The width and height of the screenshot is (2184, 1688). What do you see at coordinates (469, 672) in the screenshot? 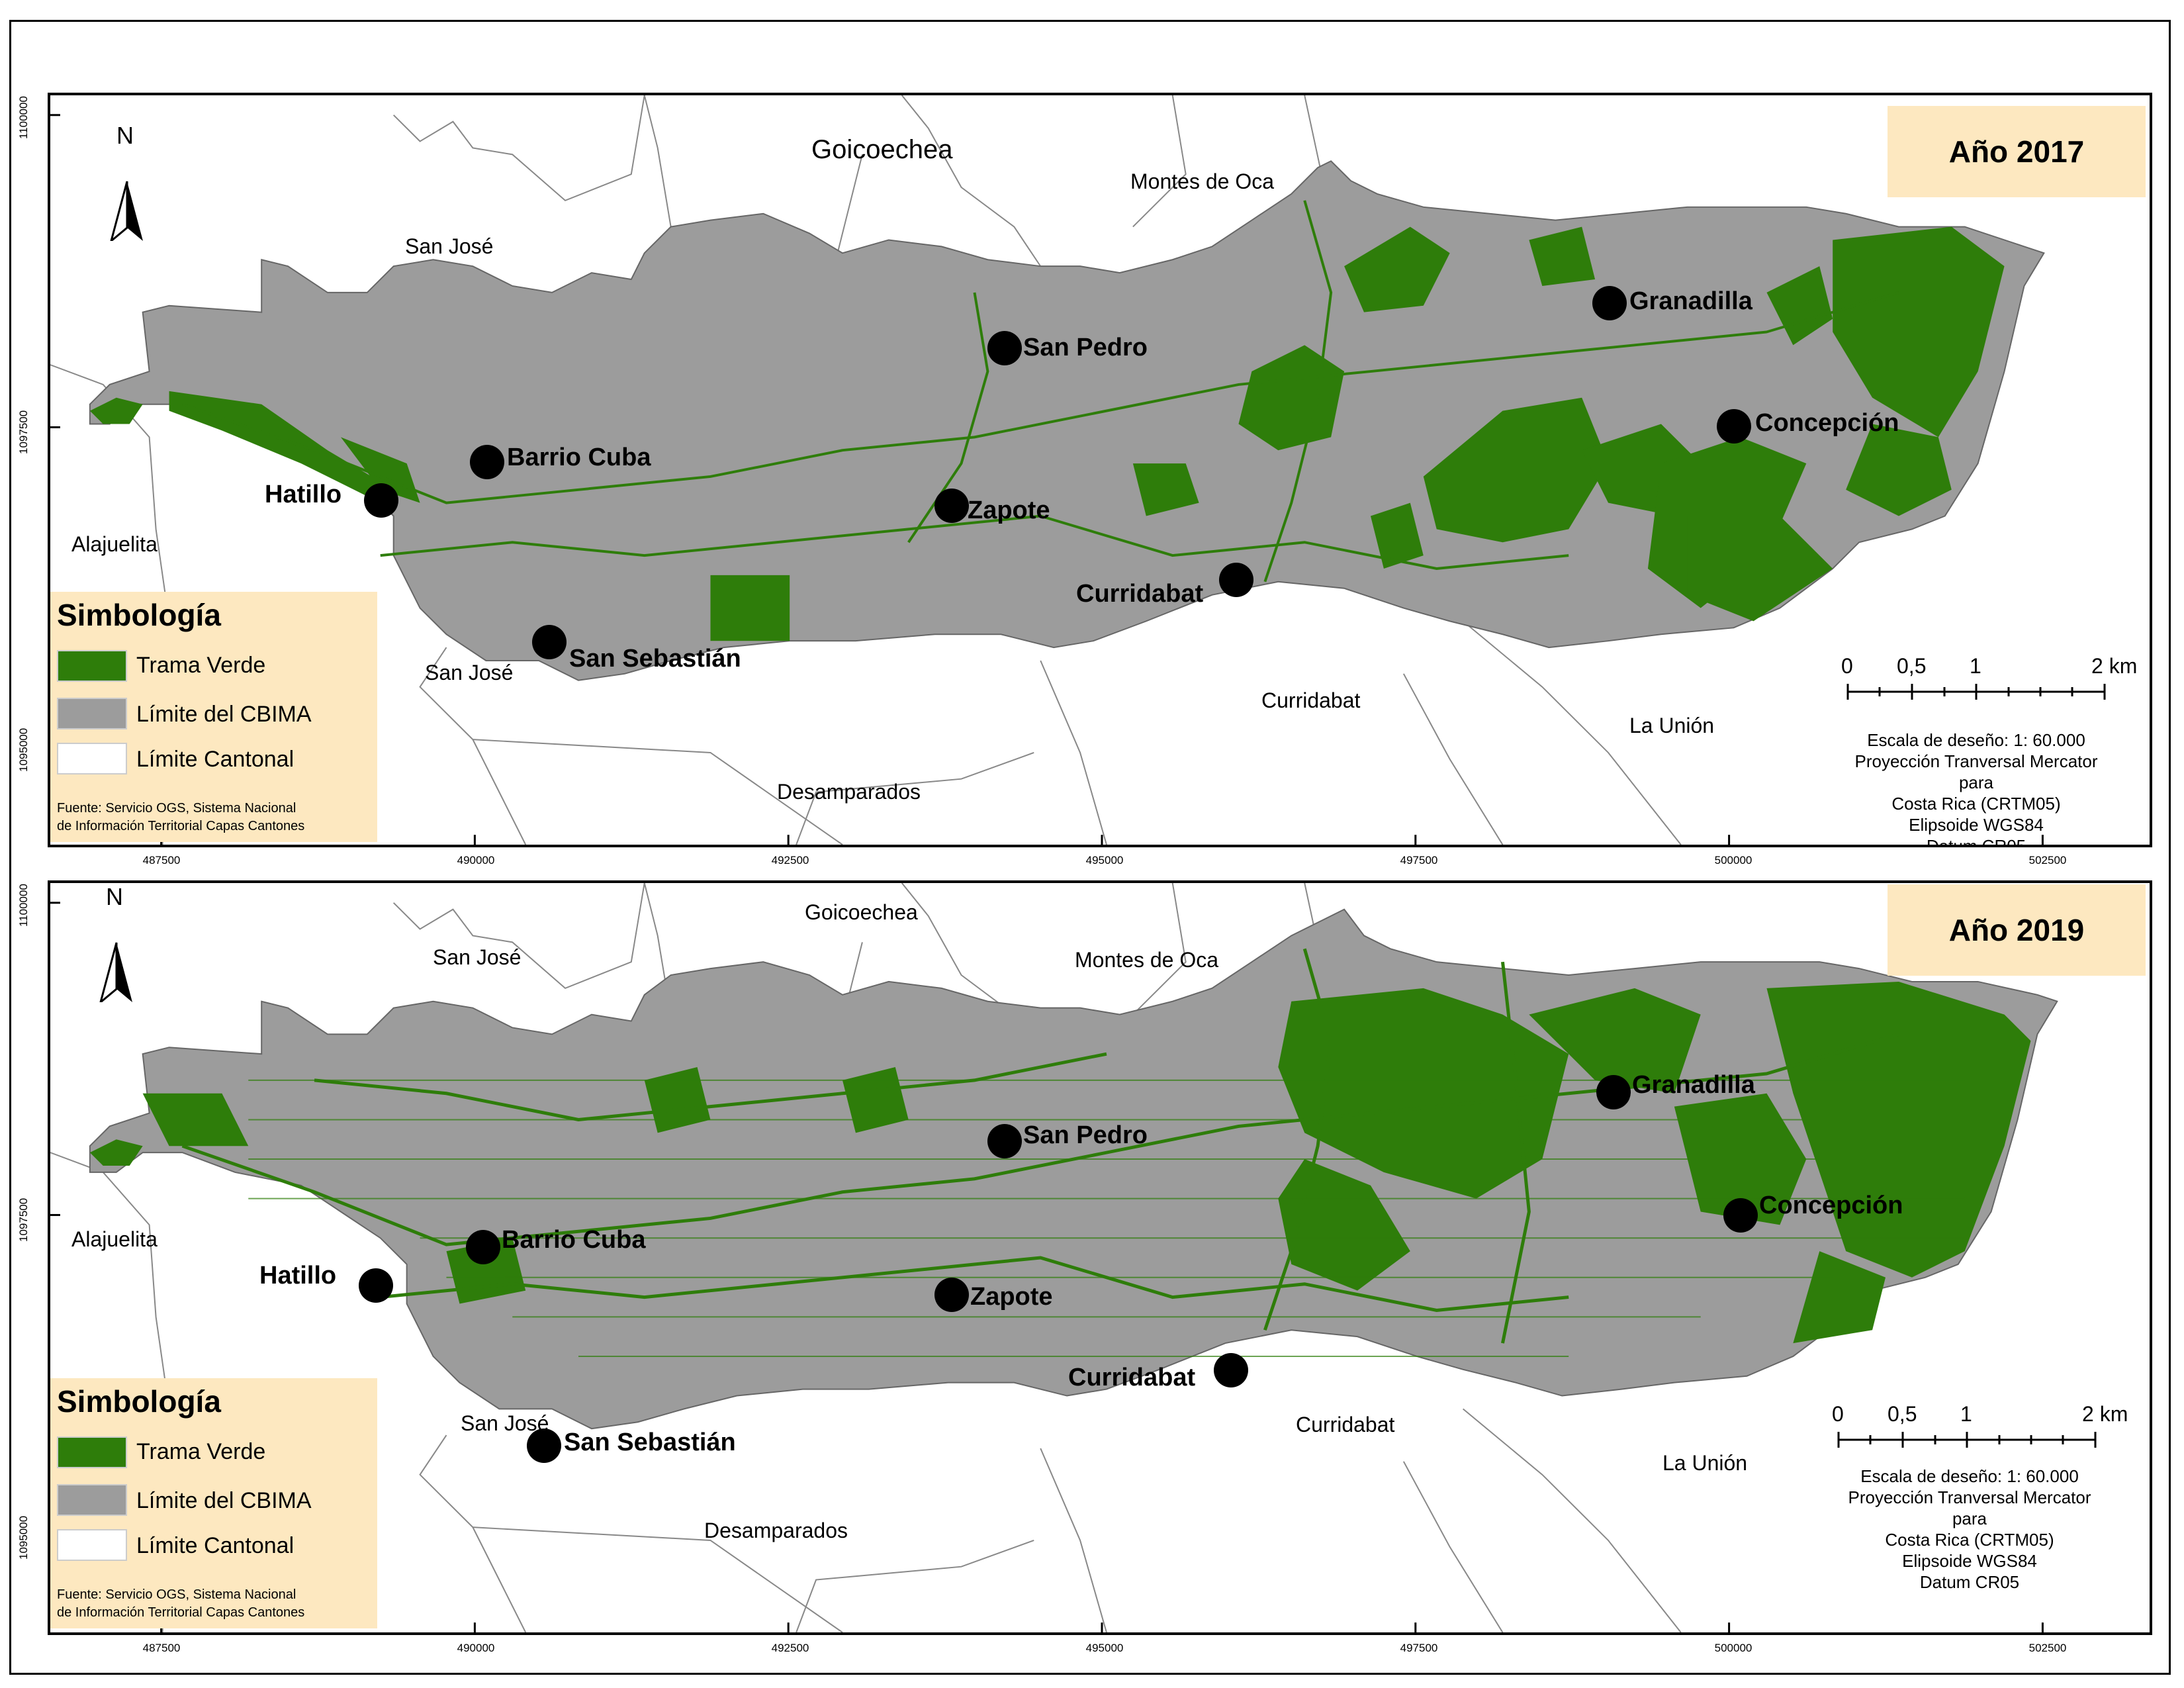
I see `canton-san-jose-south: San José` at bounding box center [469, 672].